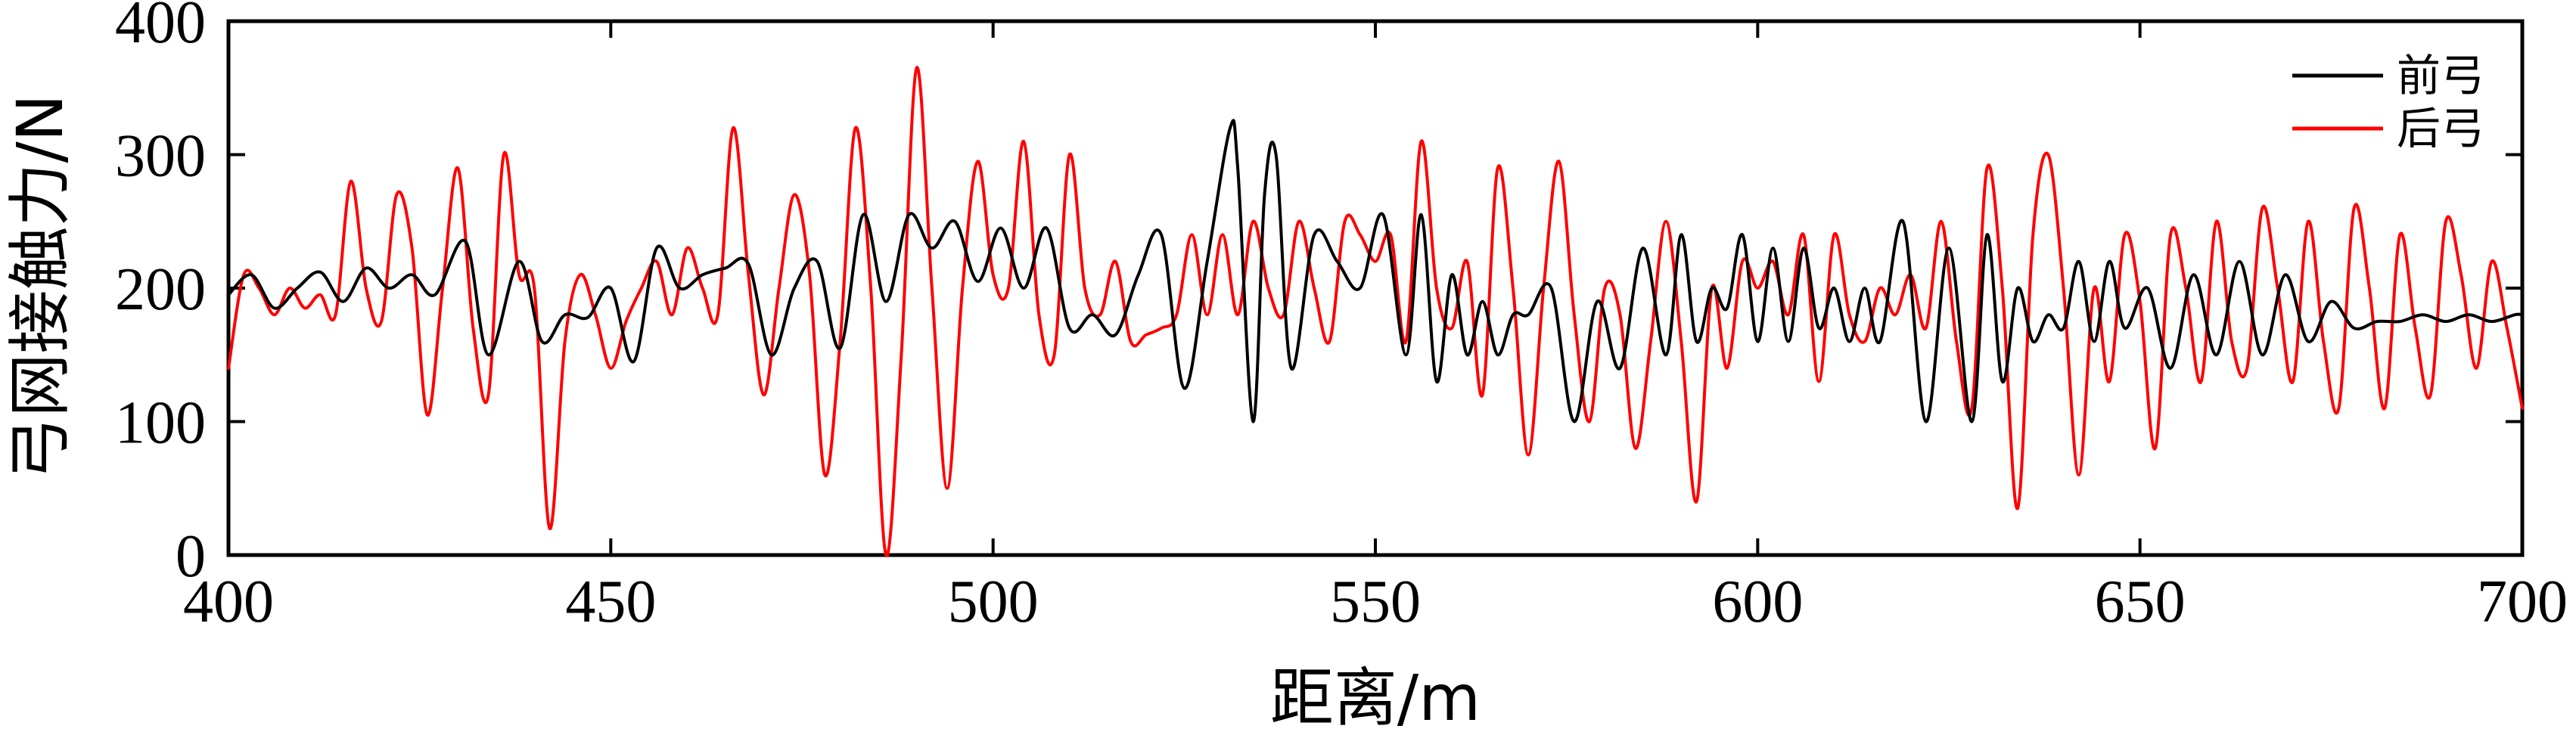  What do you see at coordinates (610, 602) in the screenshot?
I see `x-tick-label: 450` at bounding box center [610, 602].